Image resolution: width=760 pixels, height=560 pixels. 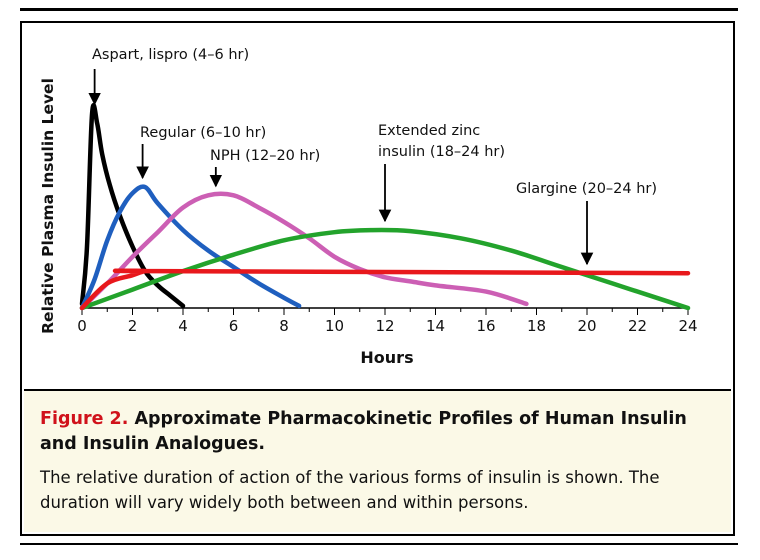 I want to click on annotation-label: Regular (6–10 hr), so click(x=203, y=133).